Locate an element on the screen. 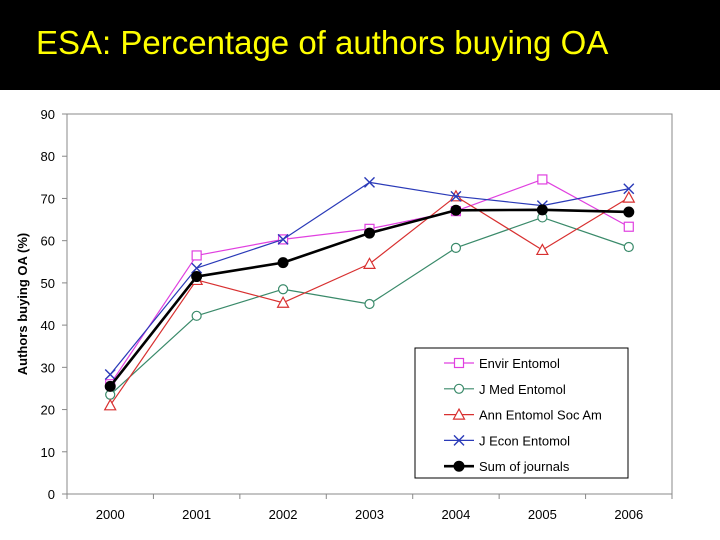 Image resolution: width=720 pixels, height=540 pixels. y-tick-label: 40 is located at coordinates (48, 325).